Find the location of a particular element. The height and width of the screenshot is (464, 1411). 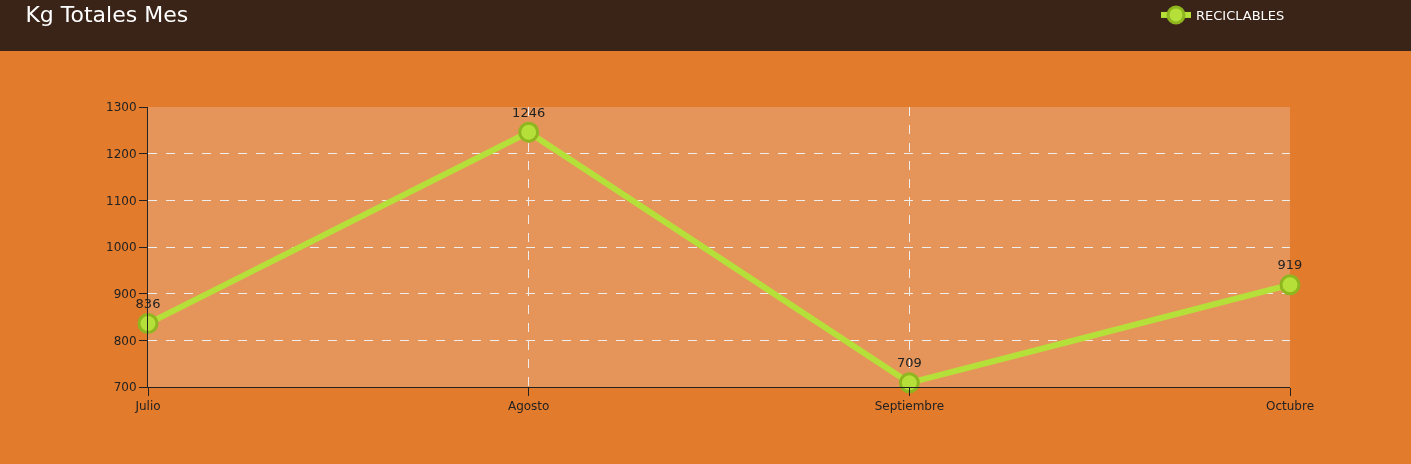

y-tick-label: 1000 is located at coordinates (121, 247).